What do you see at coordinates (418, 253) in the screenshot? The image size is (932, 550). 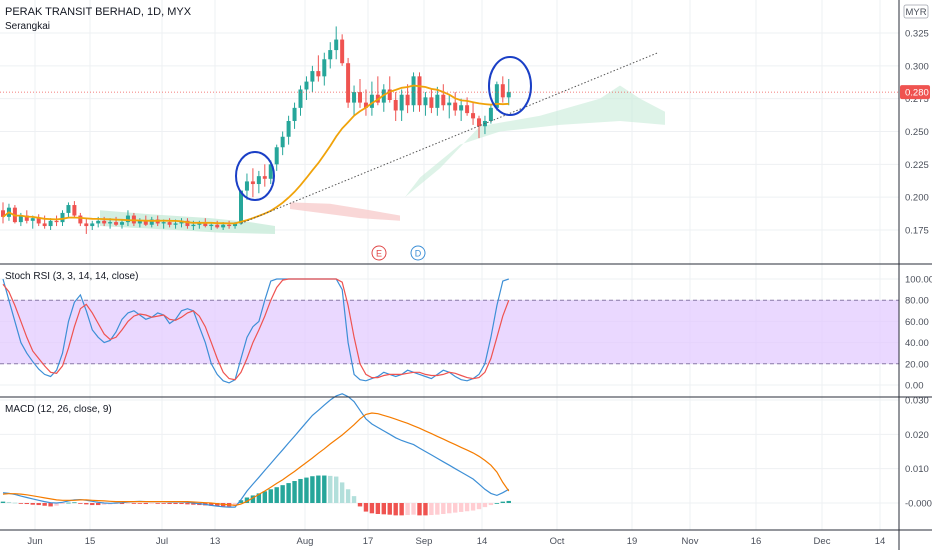 I see `event-marker-d` at bounding box center [418, 253].